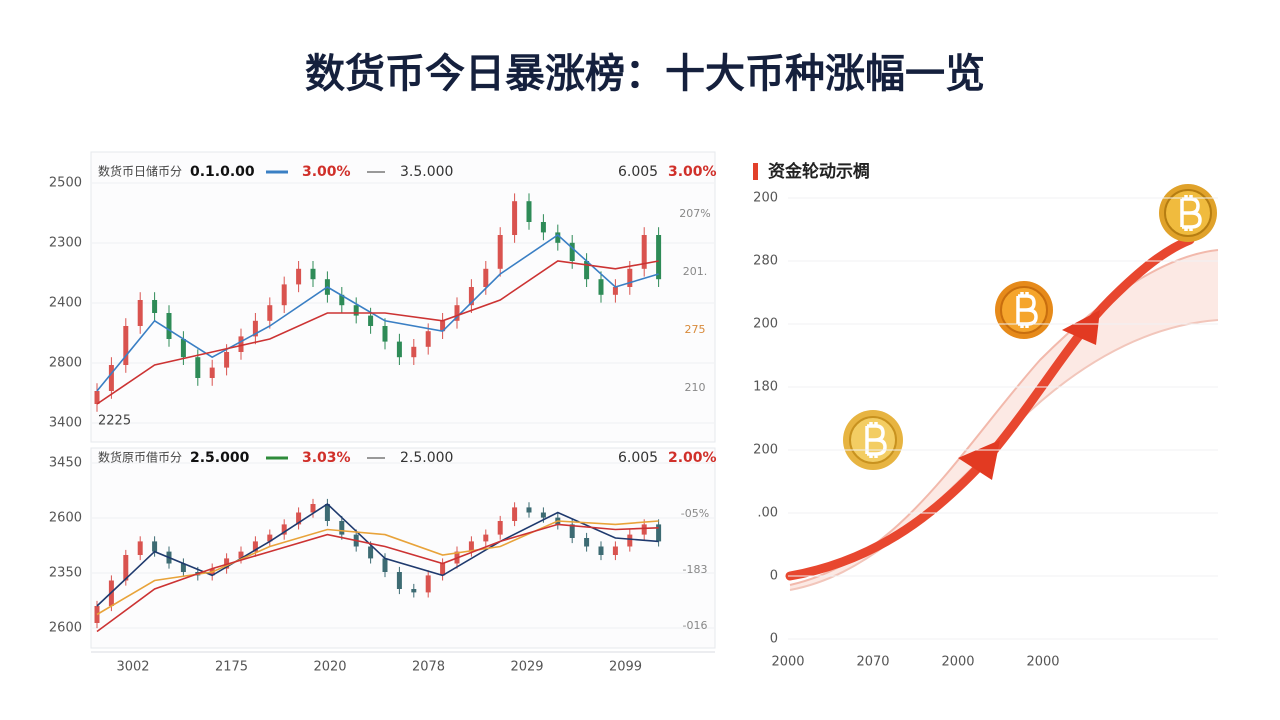 The height and width of the screenshot is (720, 1280). I want to click on page-title: 数货币今日暴涨榜：十大币种涨幅一览, so click(645, 74).